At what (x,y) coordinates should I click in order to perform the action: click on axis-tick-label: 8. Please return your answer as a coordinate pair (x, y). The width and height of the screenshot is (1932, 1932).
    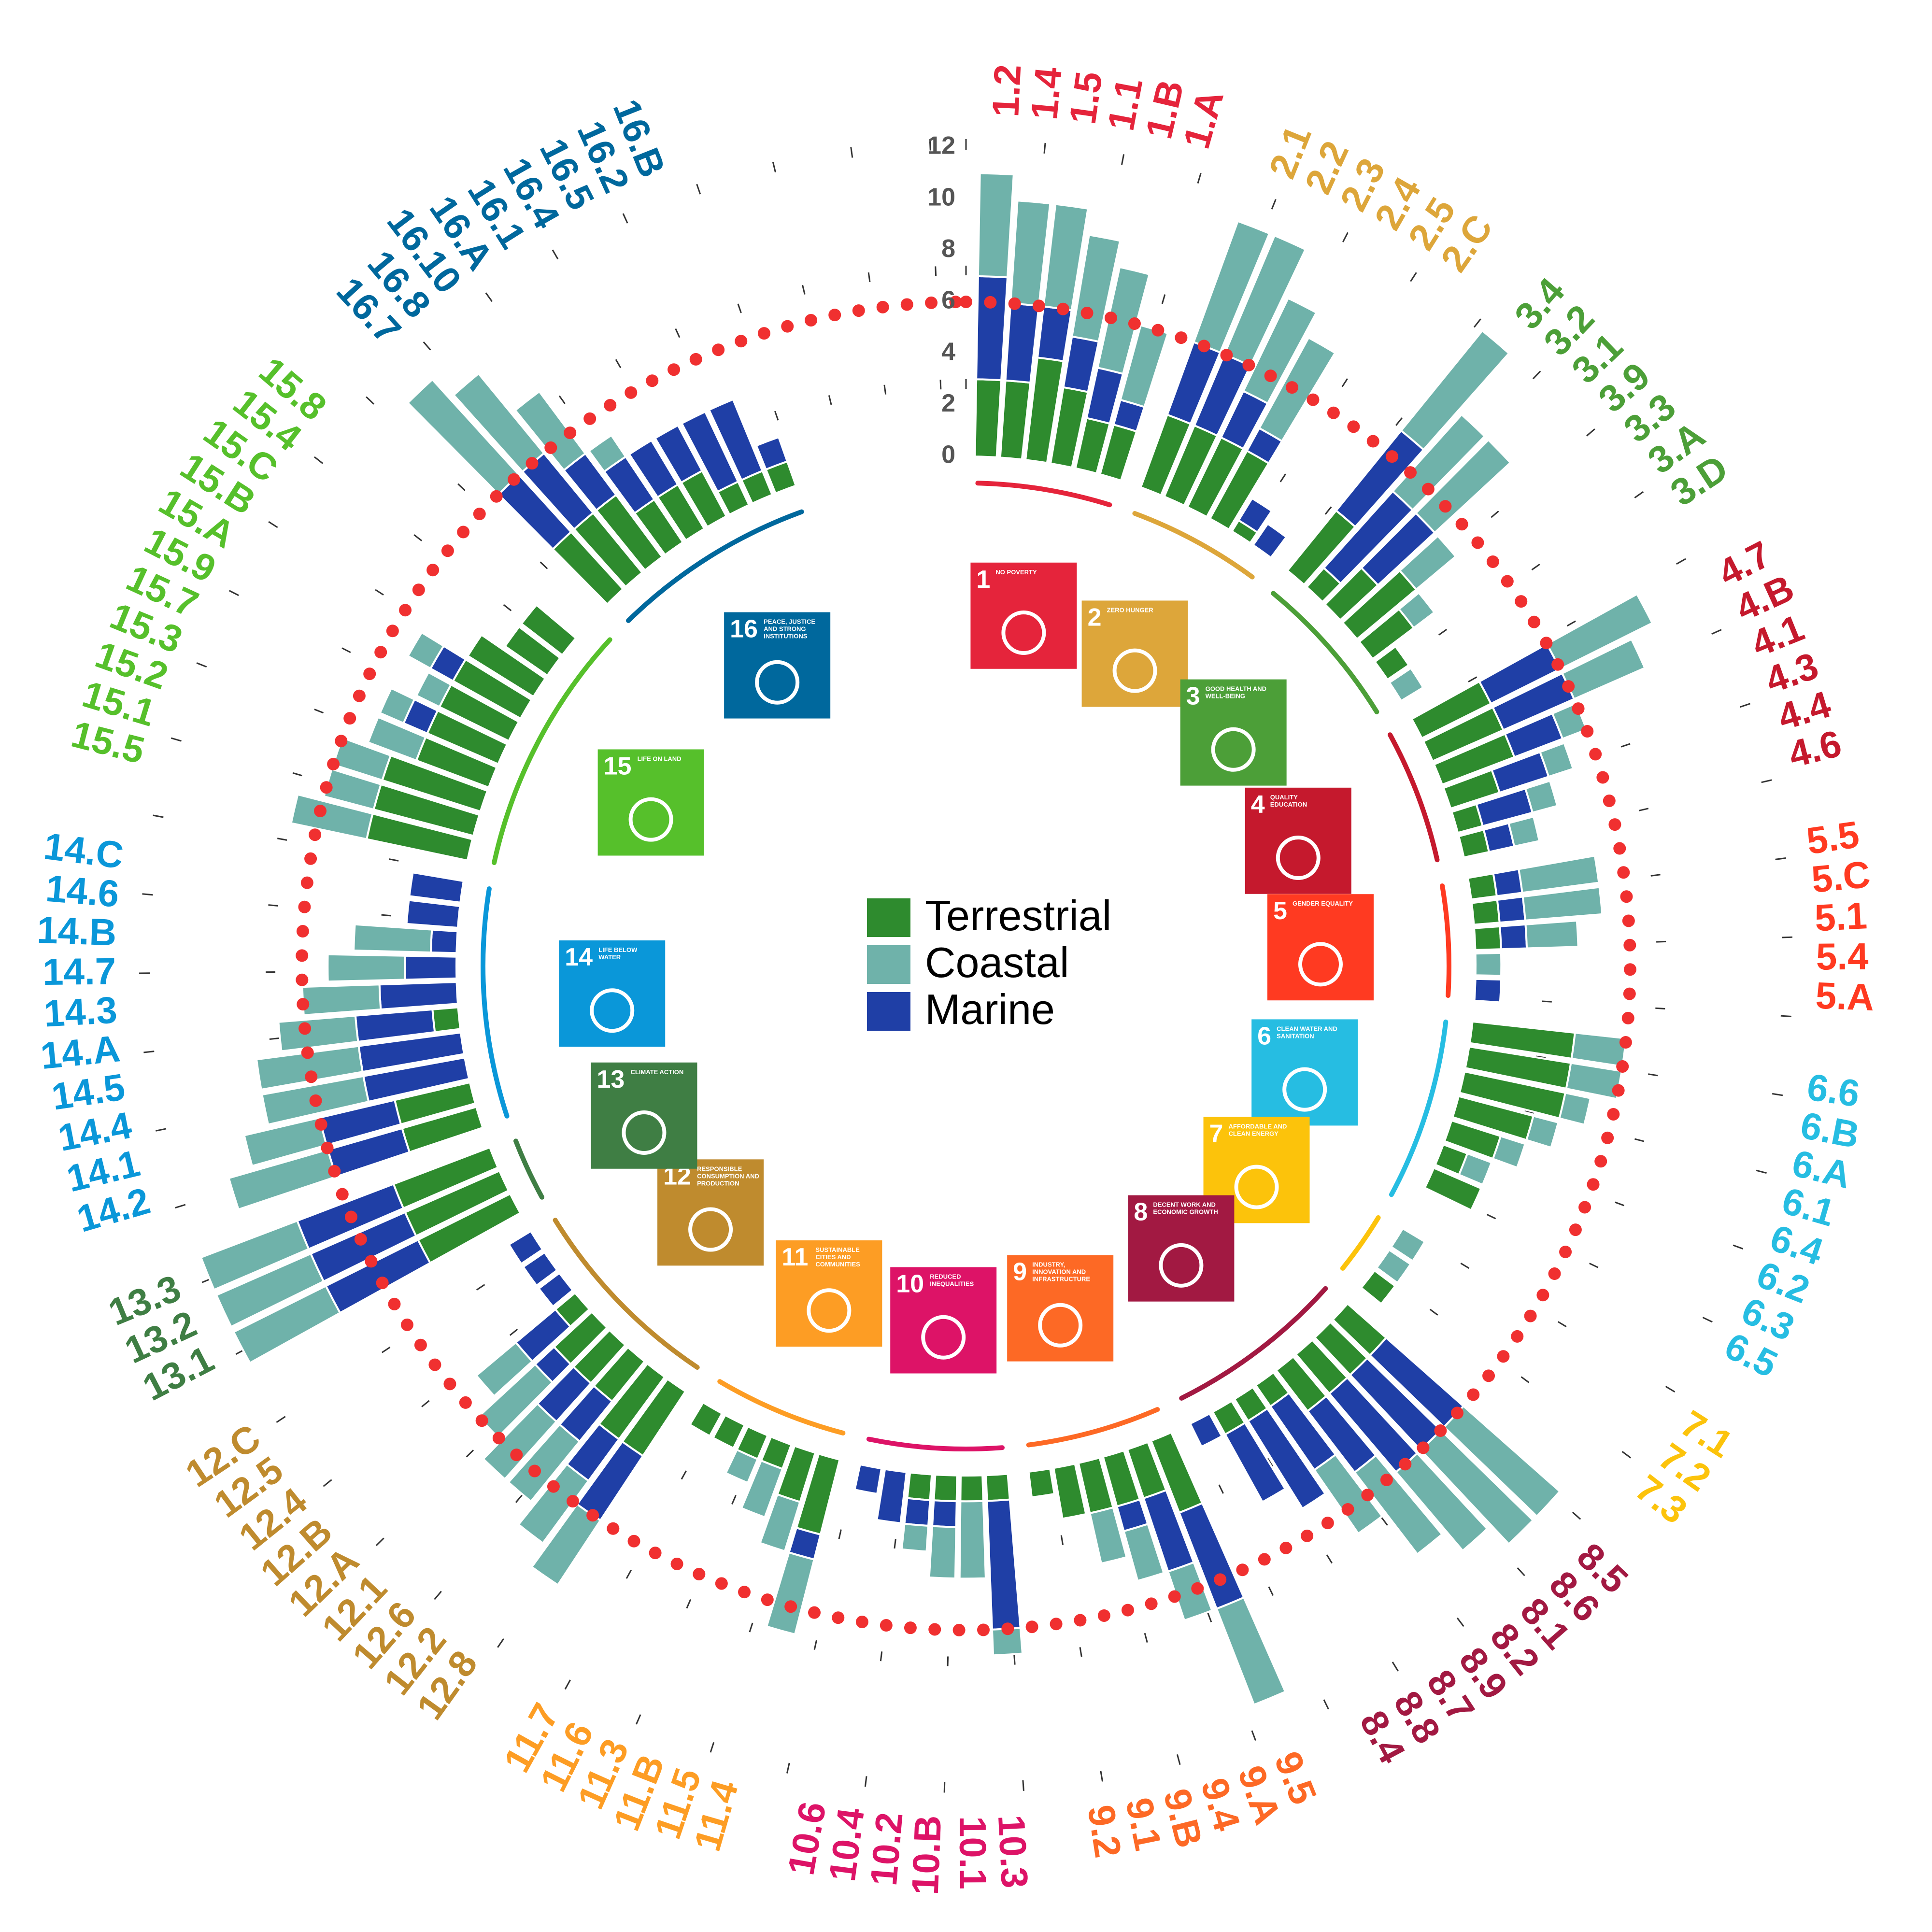
    Looking at the image, I should click on (948, 249).